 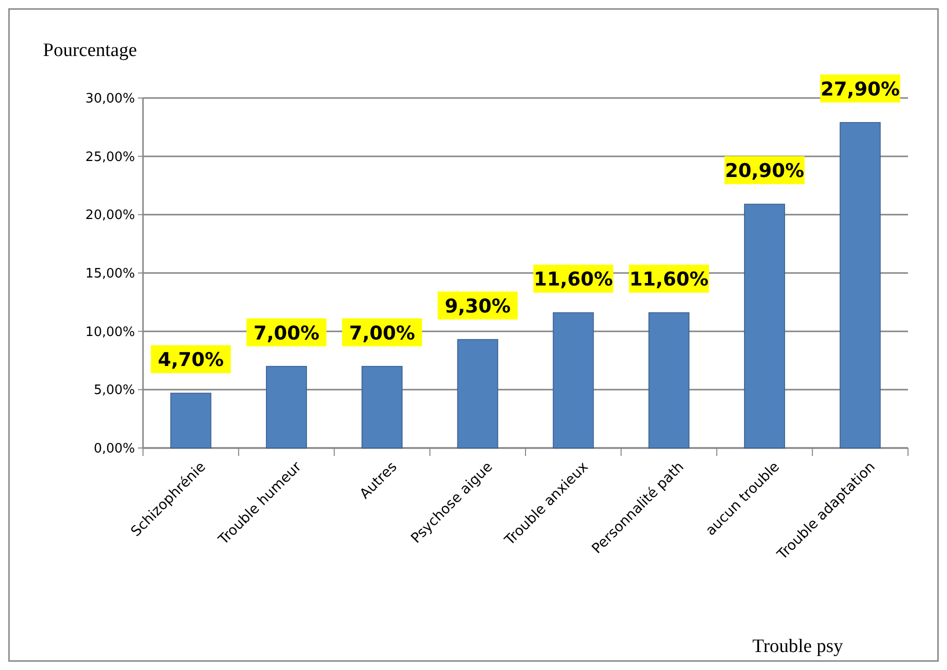 I want to click on data-label: 27,90%, so click(x=860, y=89).